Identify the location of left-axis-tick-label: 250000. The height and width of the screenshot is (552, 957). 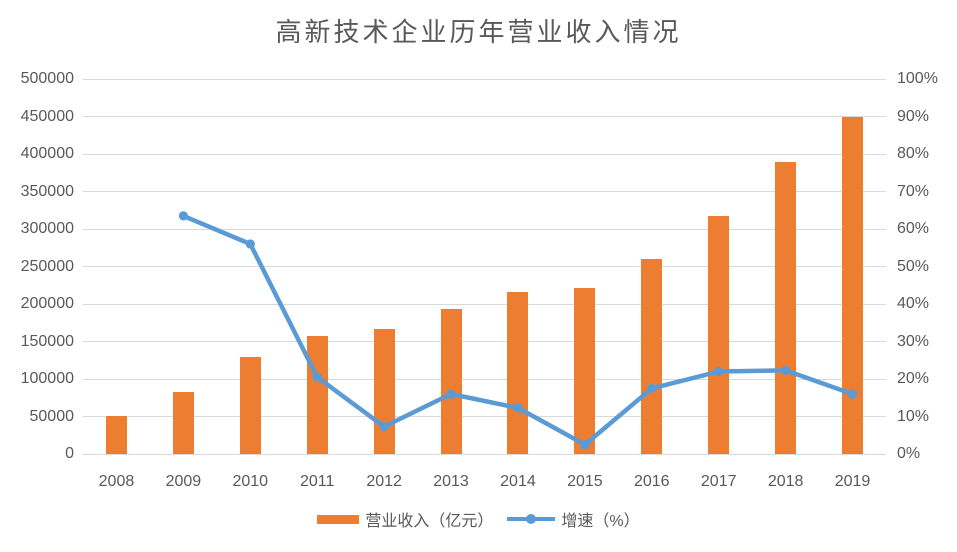
(47, 266).